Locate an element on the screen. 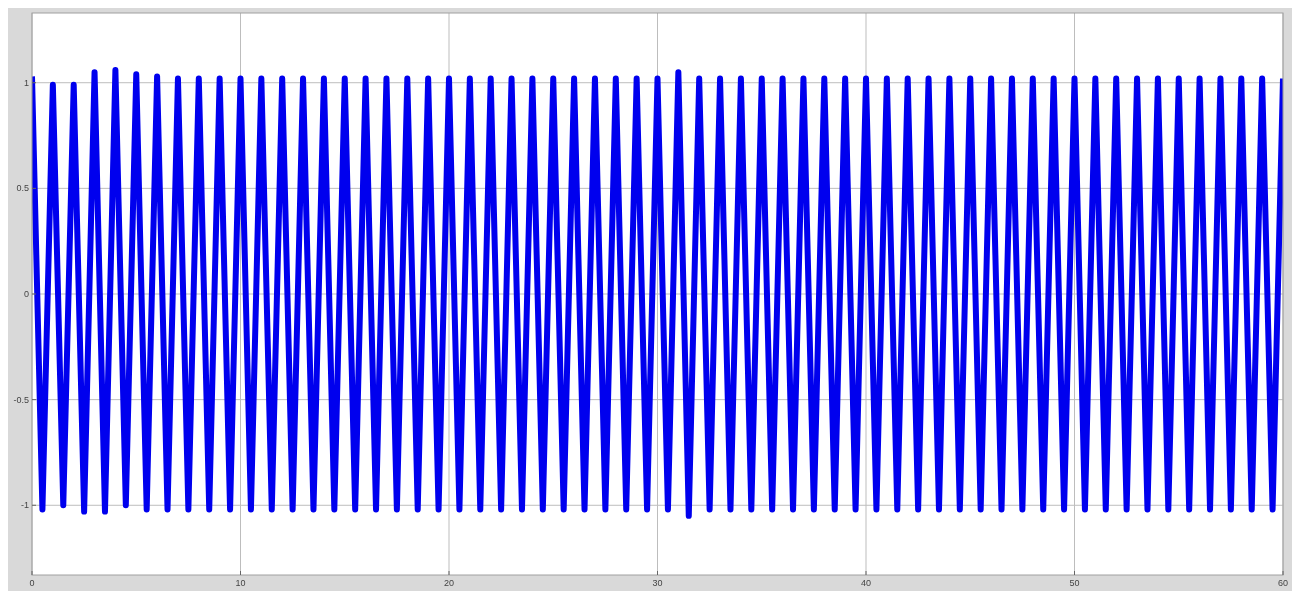 This screenshot has height=591, width=1300. y-tick-label: 0.5 is located at coordinates (22, 188).